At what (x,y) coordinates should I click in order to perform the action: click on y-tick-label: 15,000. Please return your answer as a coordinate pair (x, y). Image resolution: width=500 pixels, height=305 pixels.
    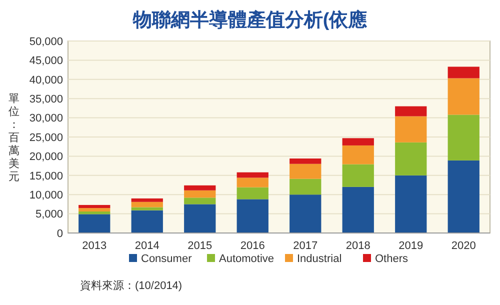
    Looking at the image, I should click on (46, 176).